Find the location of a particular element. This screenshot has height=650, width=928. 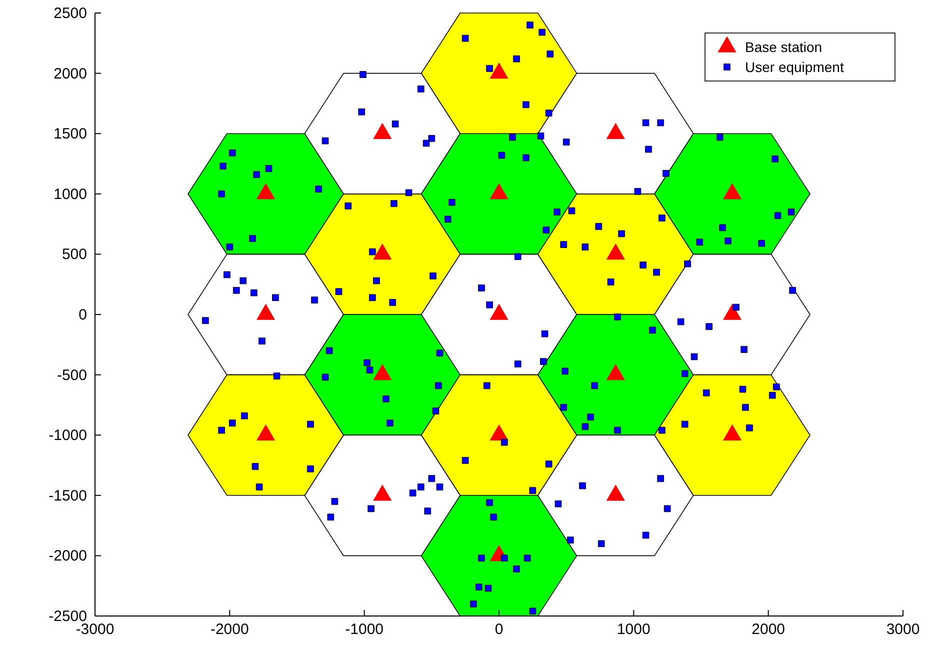

x-tick-label: 3000 is located at coordinates (903, 629).